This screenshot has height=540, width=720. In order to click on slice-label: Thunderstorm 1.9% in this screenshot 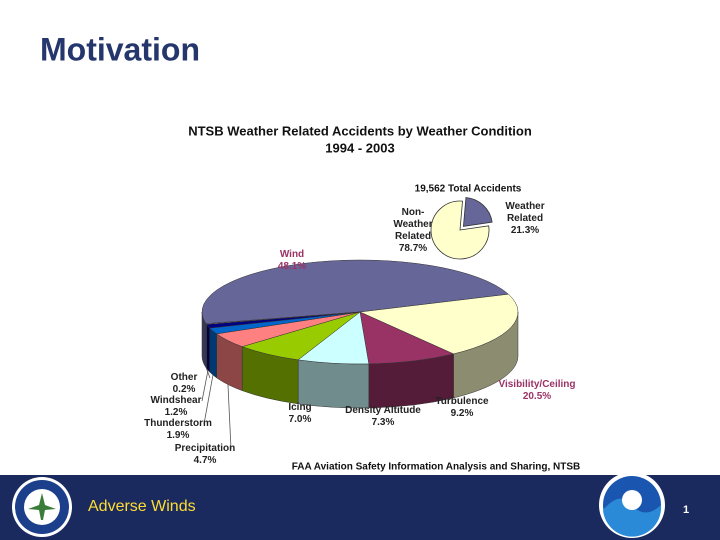, I will do `click(178, 430)`.